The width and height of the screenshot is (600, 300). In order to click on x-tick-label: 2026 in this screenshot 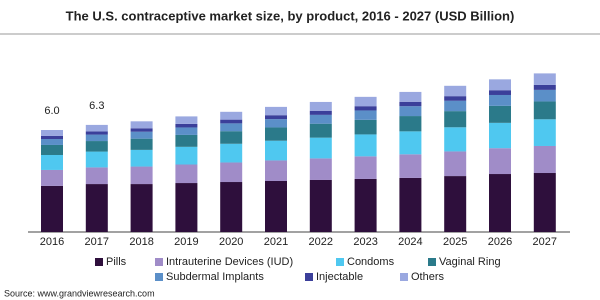, I will do `click(500, 242)`.